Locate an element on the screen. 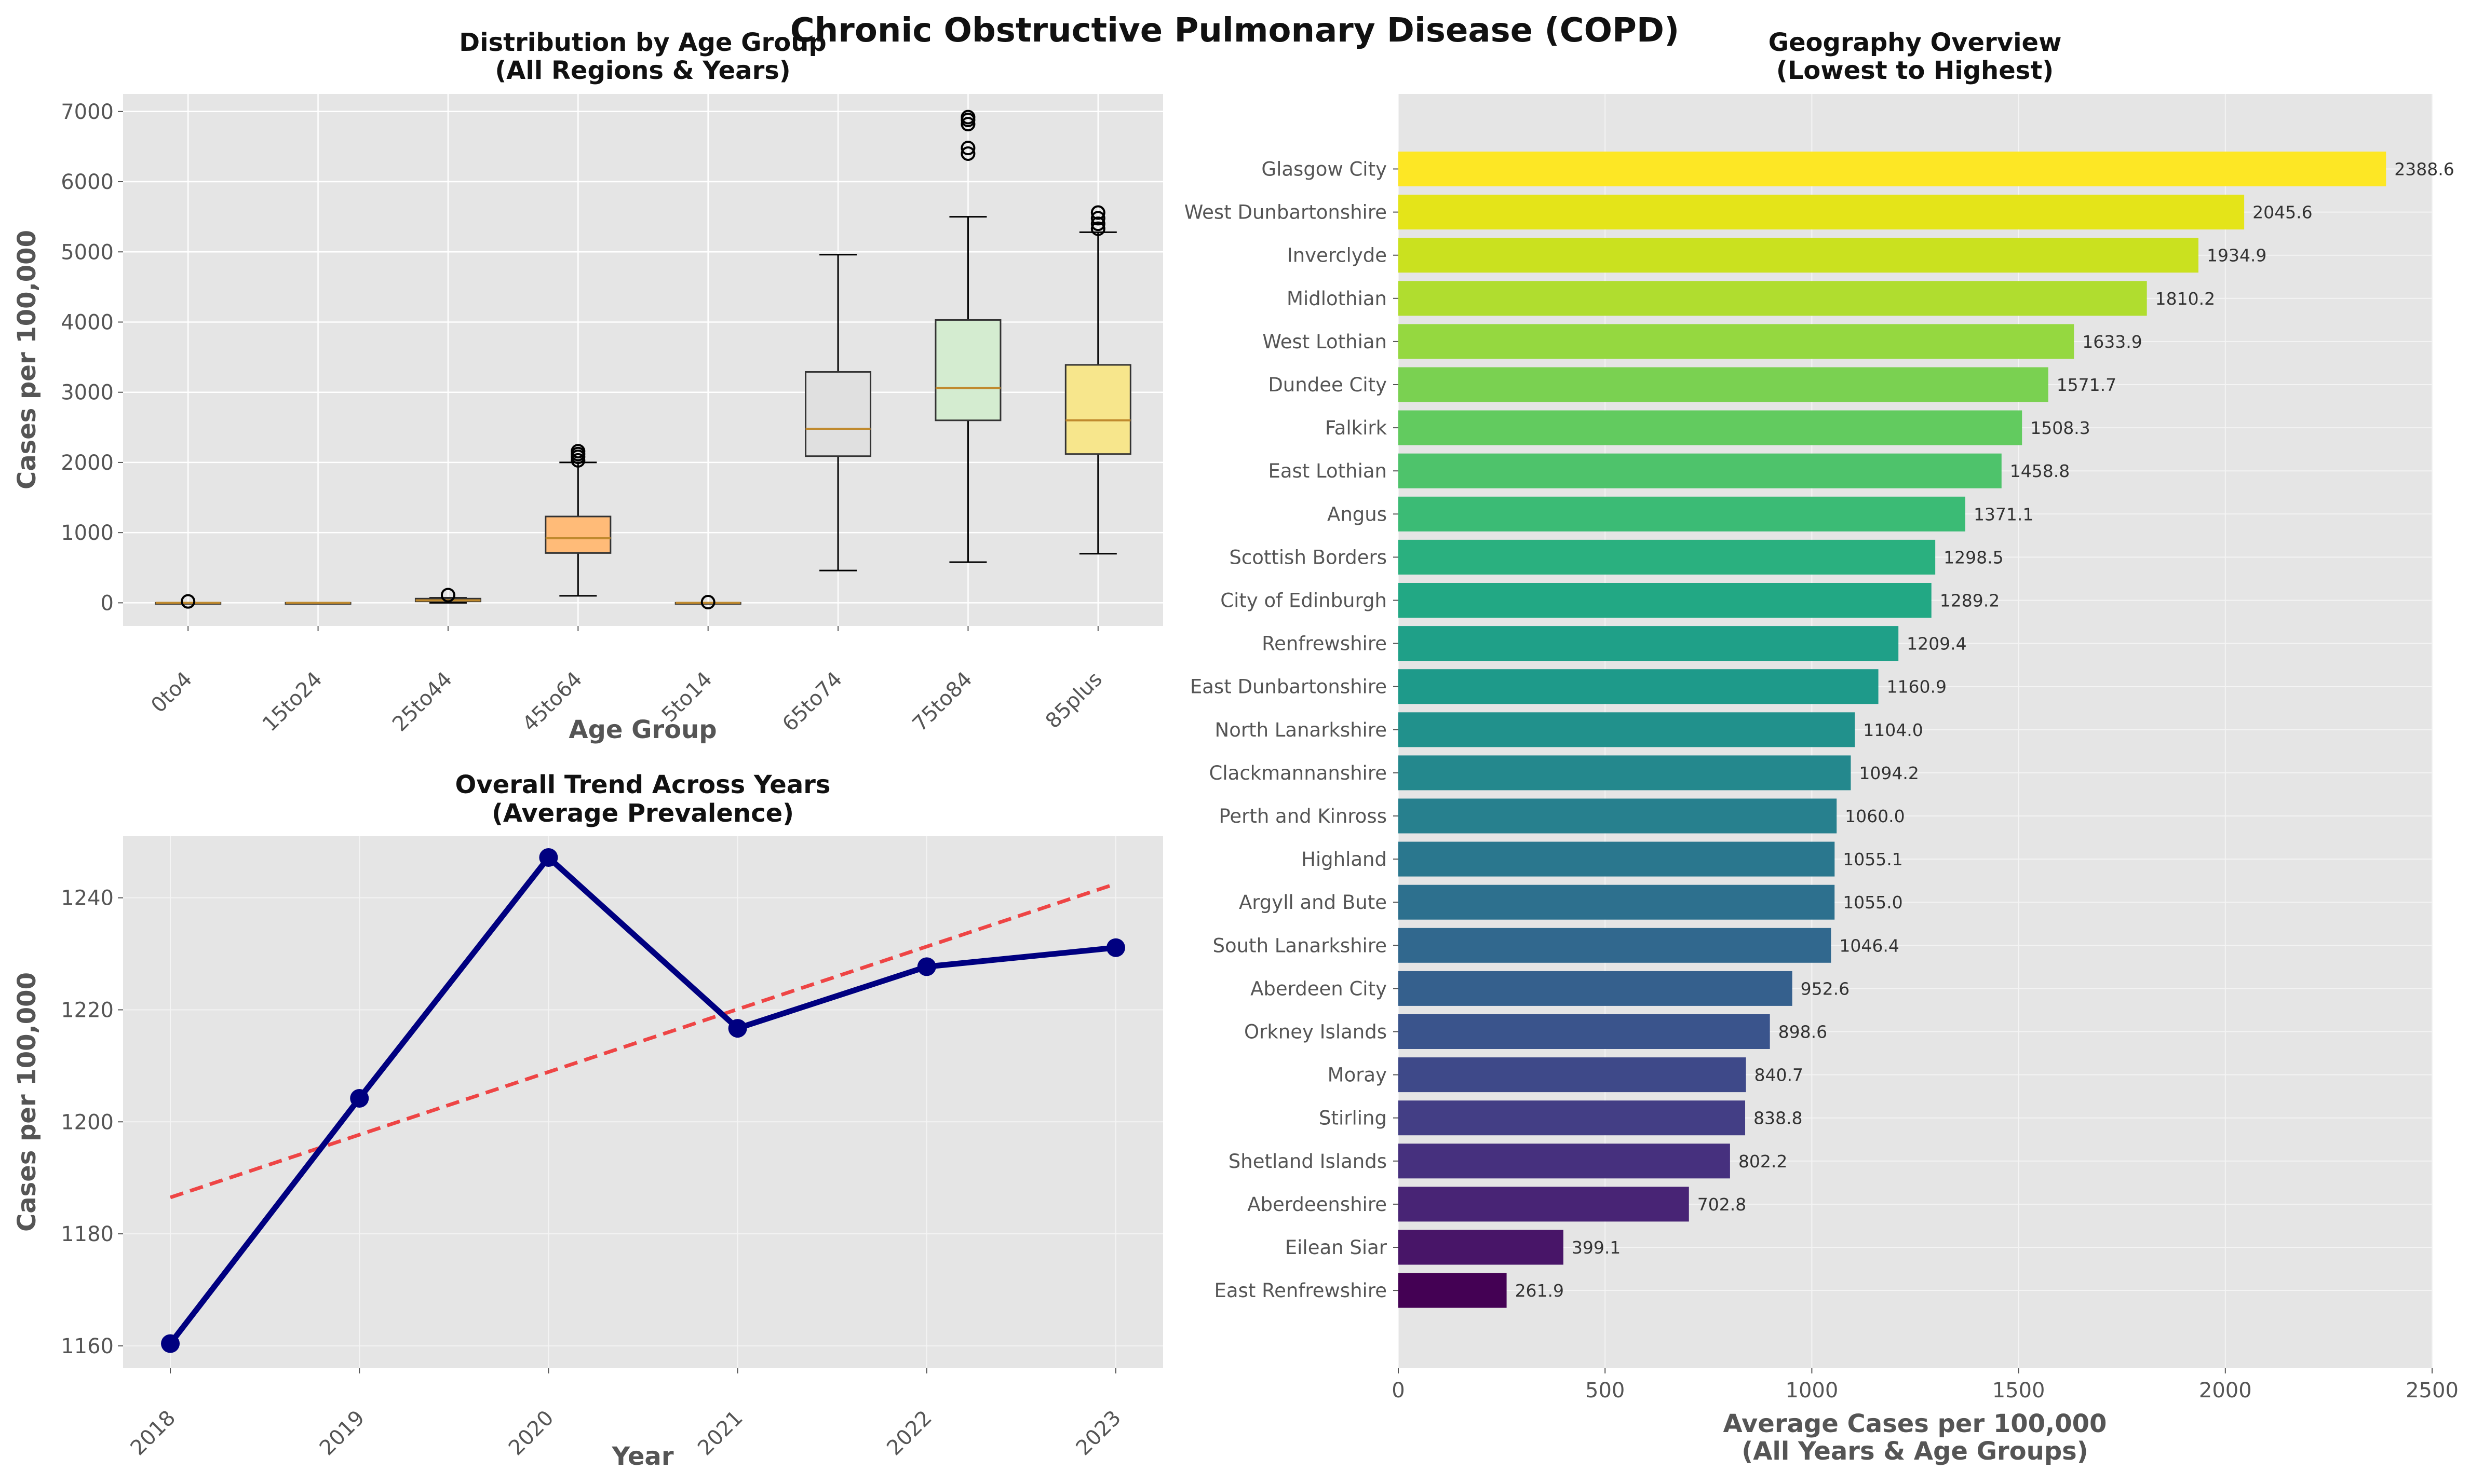 The image size is (2470, 1484). line-ytick-label: 1240 is located at coordinates (87, 898).